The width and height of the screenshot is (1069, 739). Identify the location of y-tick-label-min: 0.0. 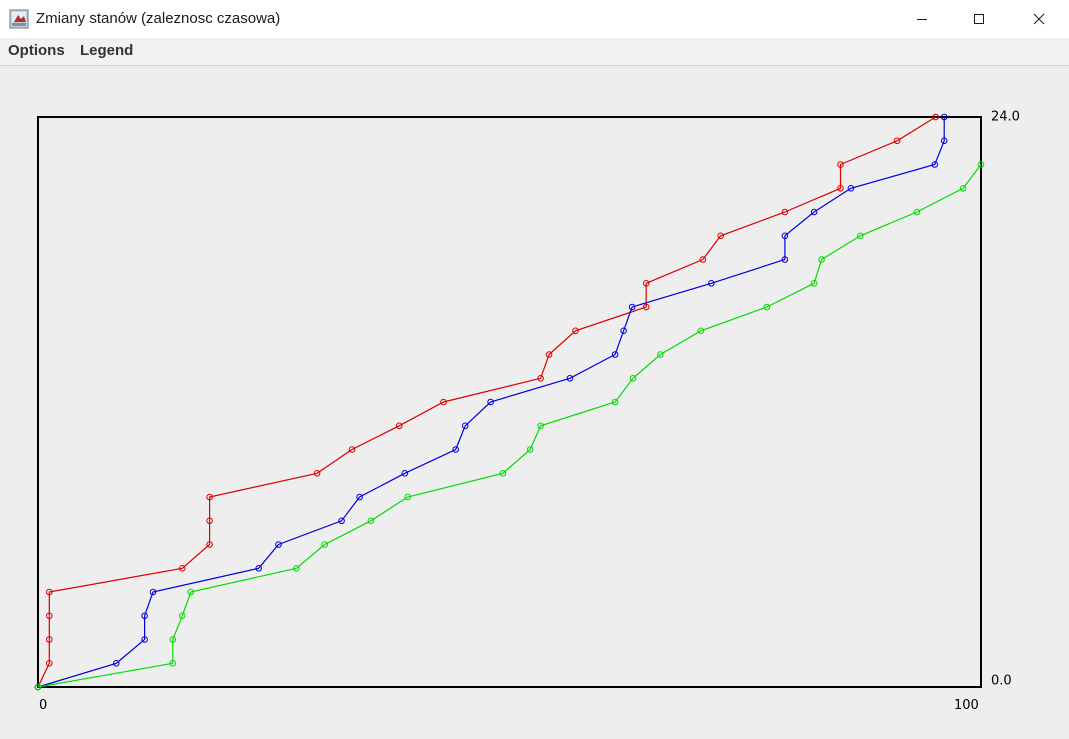
(1001, 681).